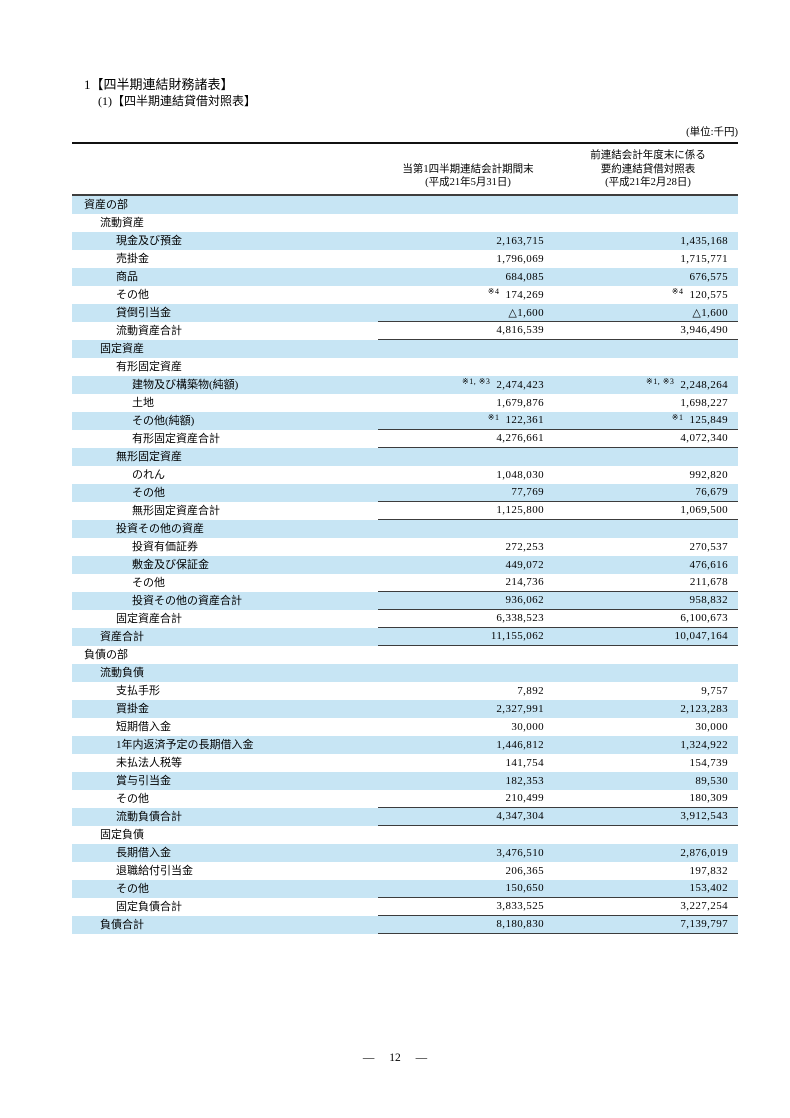 The image size is (790, 1118). What do you see at coordinates (520, 402) in the screenshot?
I see `amount-value: 1,679,876` at bounding box center [520, 402].